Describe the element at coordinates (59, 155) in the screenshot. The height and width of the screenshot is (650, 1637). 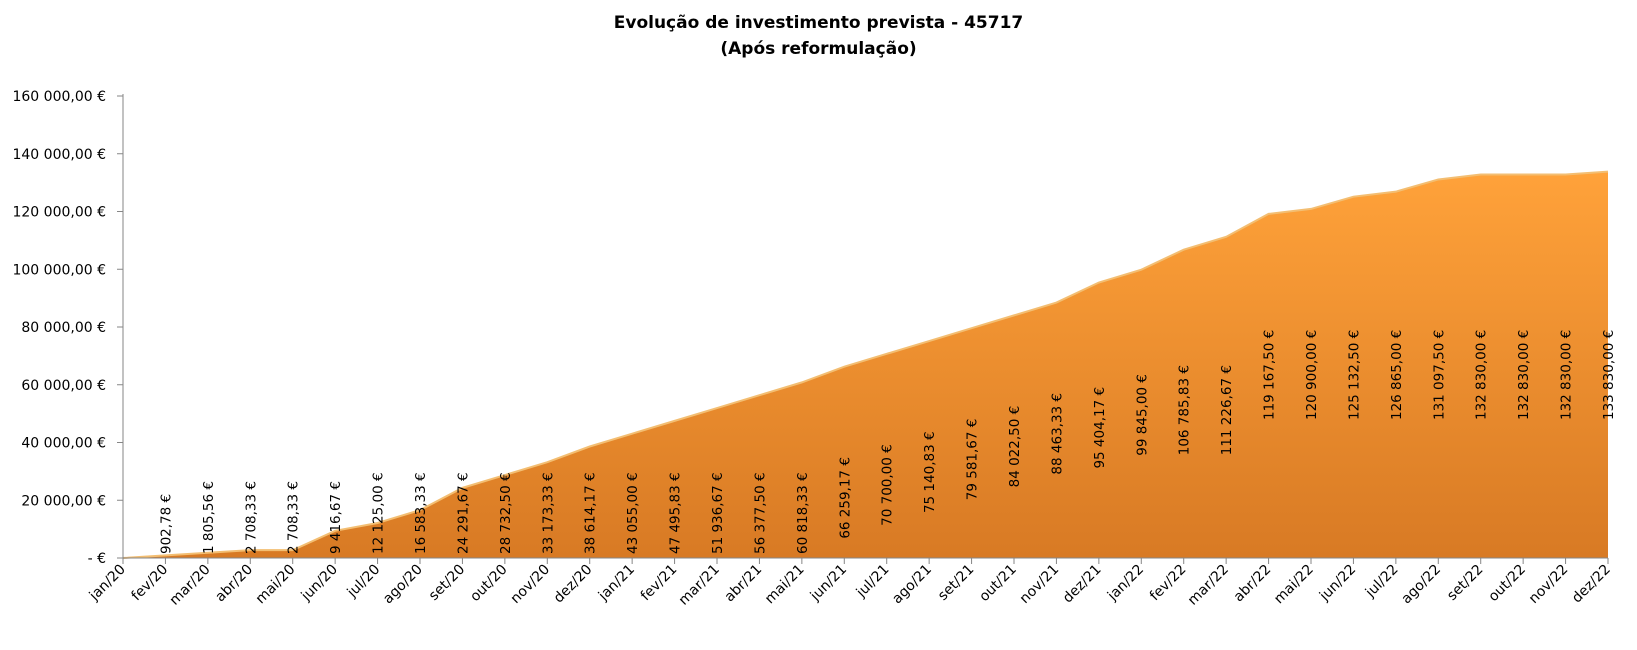
I see `y-tick-label: 140 000,00 €` at that location.